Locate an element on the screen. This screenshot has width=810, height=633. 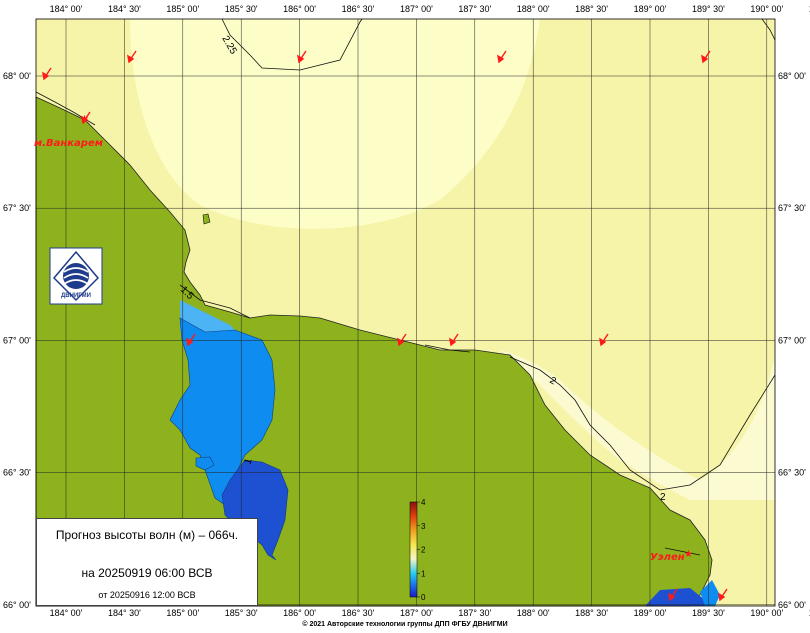
colorbar-tick-label: 3 is located at coordinates (423, 526).